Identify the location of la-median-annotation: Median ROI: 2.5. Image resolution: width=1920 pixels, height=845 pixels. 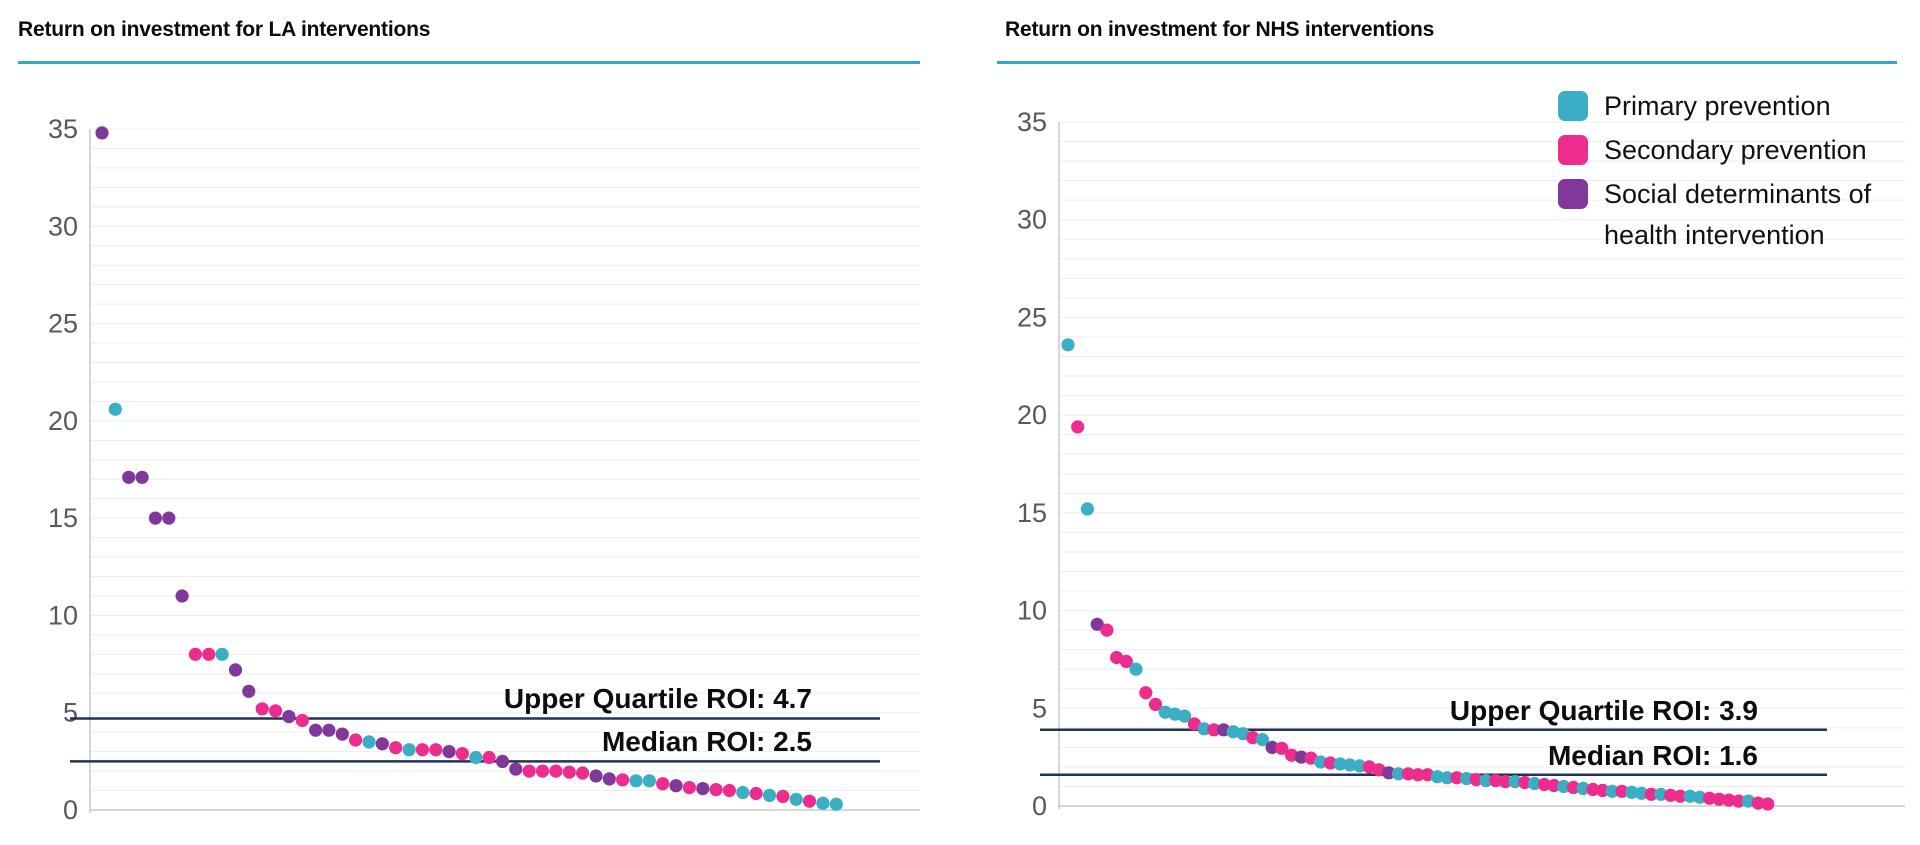
(706, 741).